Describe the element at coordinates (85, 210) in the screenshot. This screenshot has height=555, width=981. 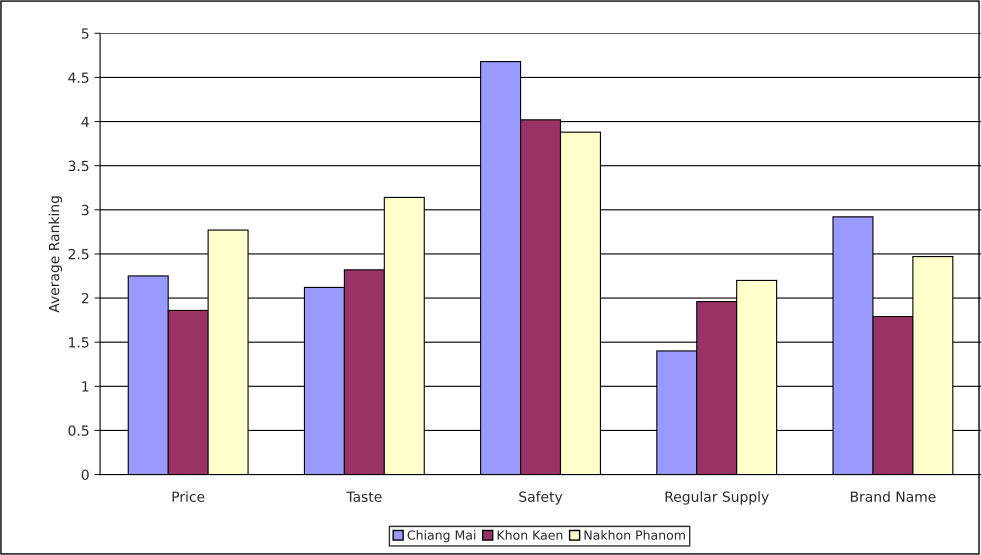
I see `y-tick-label: 3` at that location.